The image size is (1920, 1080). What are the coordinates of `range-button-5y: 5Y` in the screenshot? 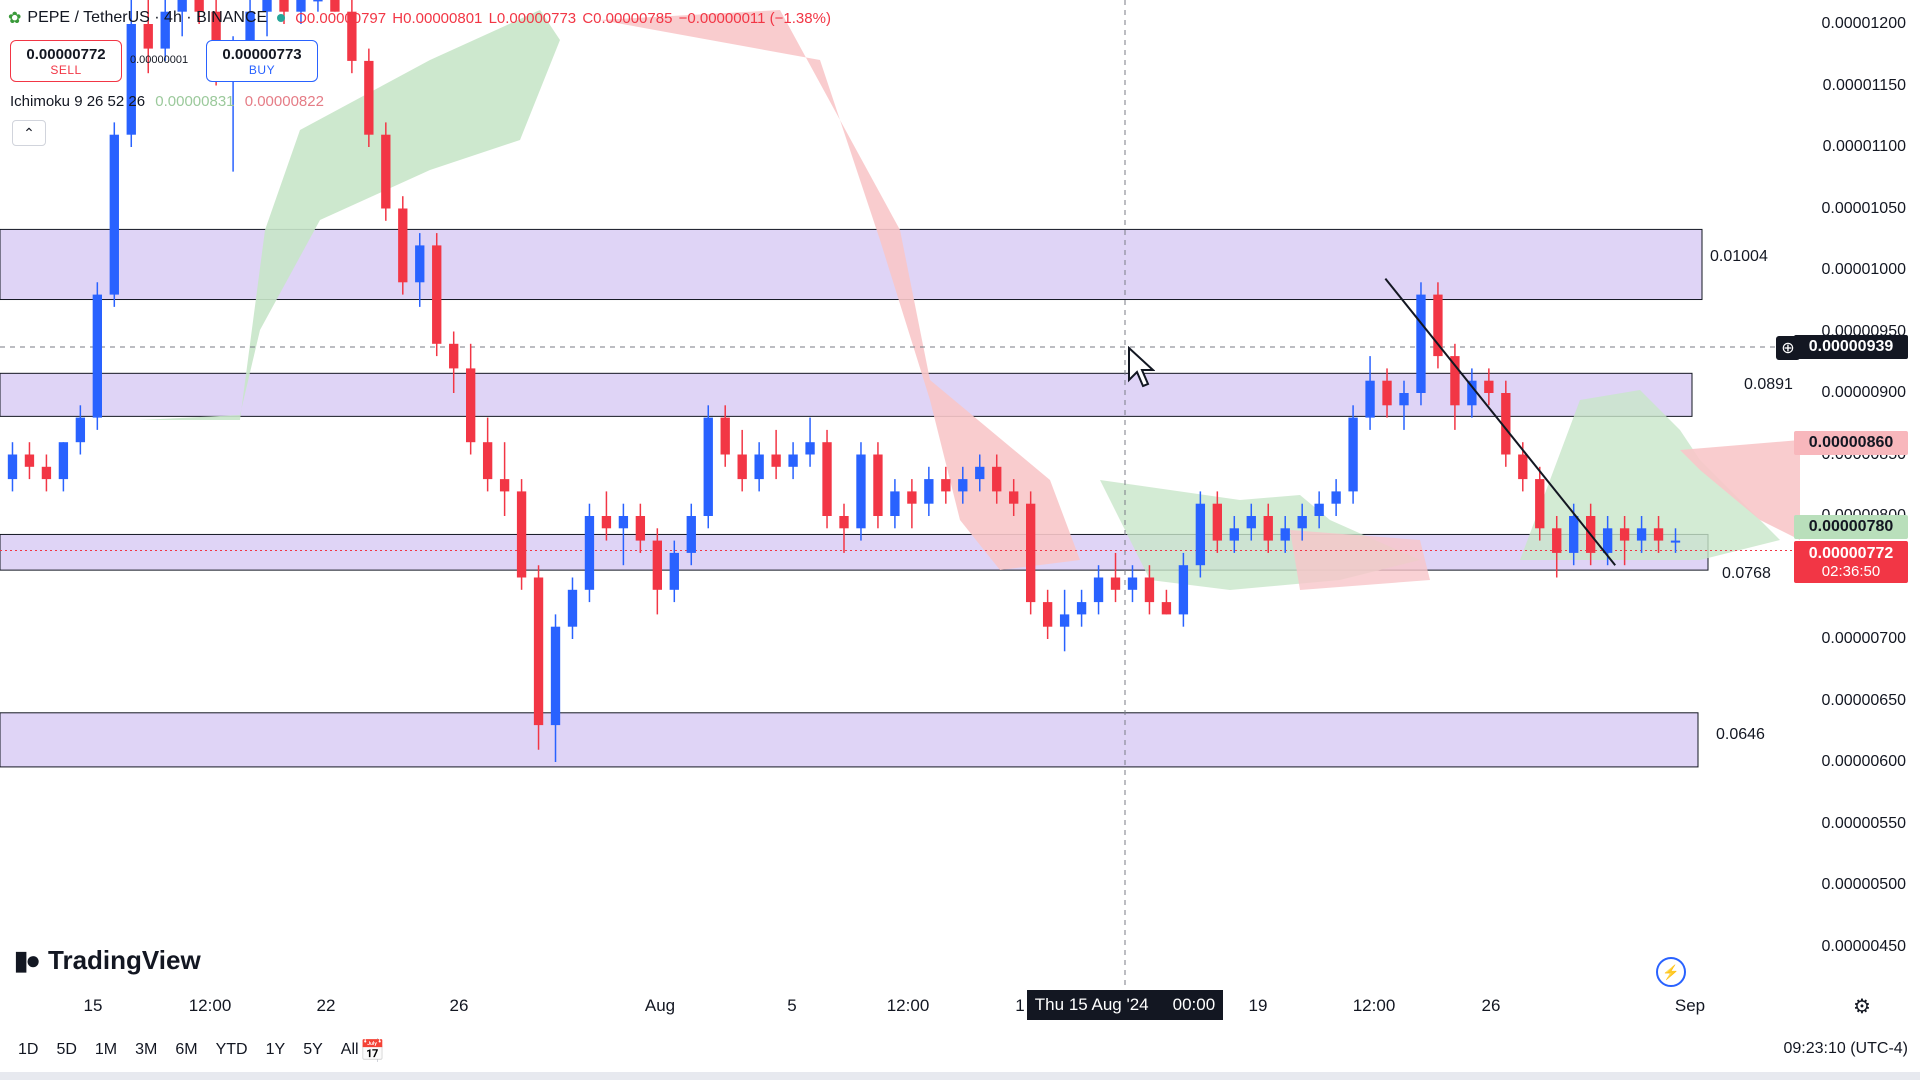 It's located at (313, 1049).